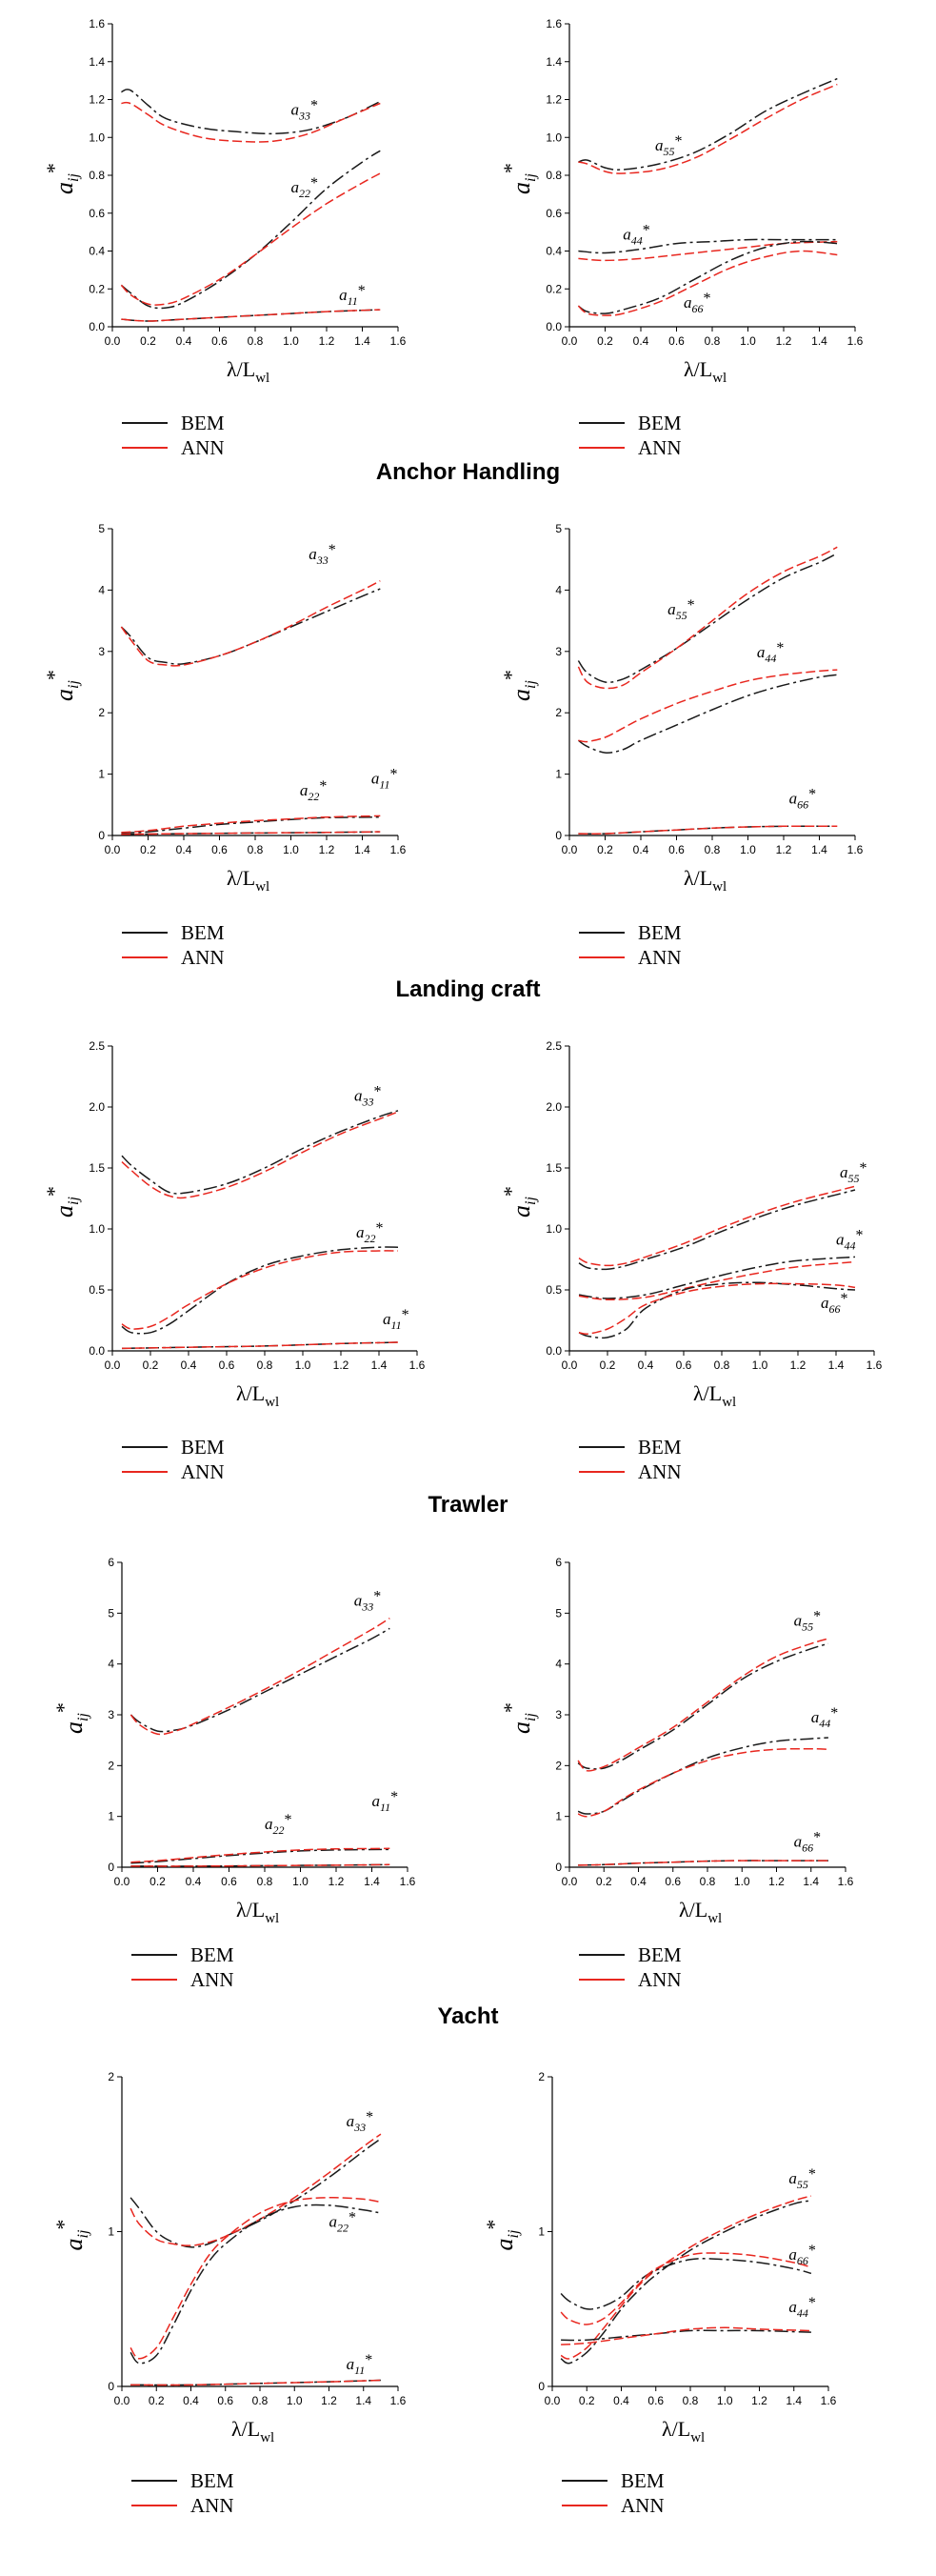 The height and width of the screenshot is (2576, 936). I want to click on x-tick-label: 1.0, so click(748, 850).